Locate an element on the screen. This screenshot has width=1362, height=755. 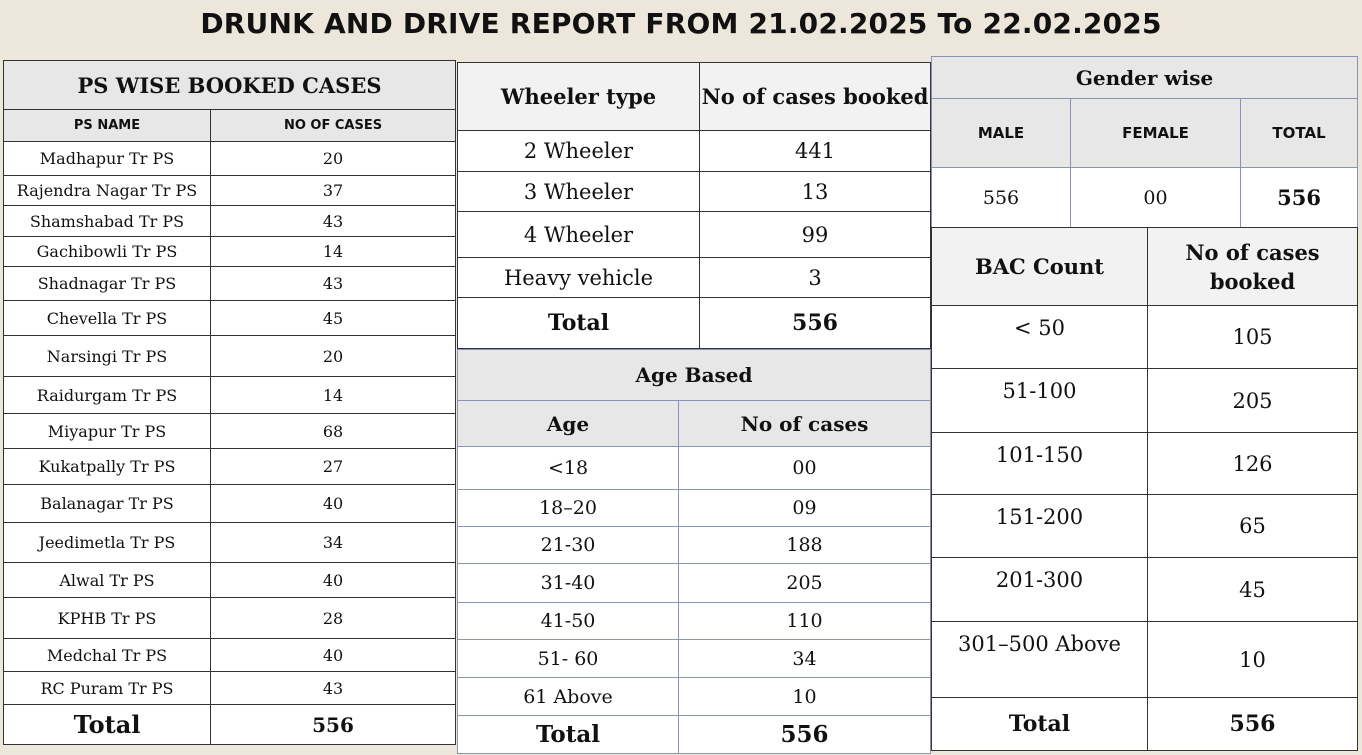
bac-range-cell: 201-300 is located at coordinates (1039, 589).